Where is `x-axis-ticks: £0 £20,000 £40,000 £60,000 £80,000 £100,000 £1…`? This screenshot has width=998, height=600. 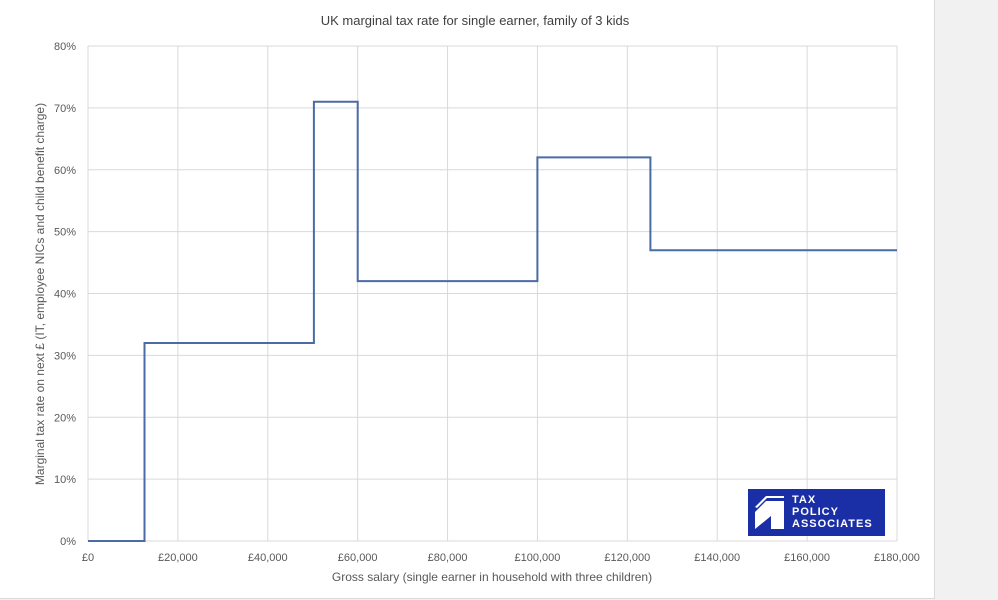
x-axis-ticks: £0 £20,000 £40,000 £60,000 £80,000 £100,000 £1… is located at coordinates (501, 558).